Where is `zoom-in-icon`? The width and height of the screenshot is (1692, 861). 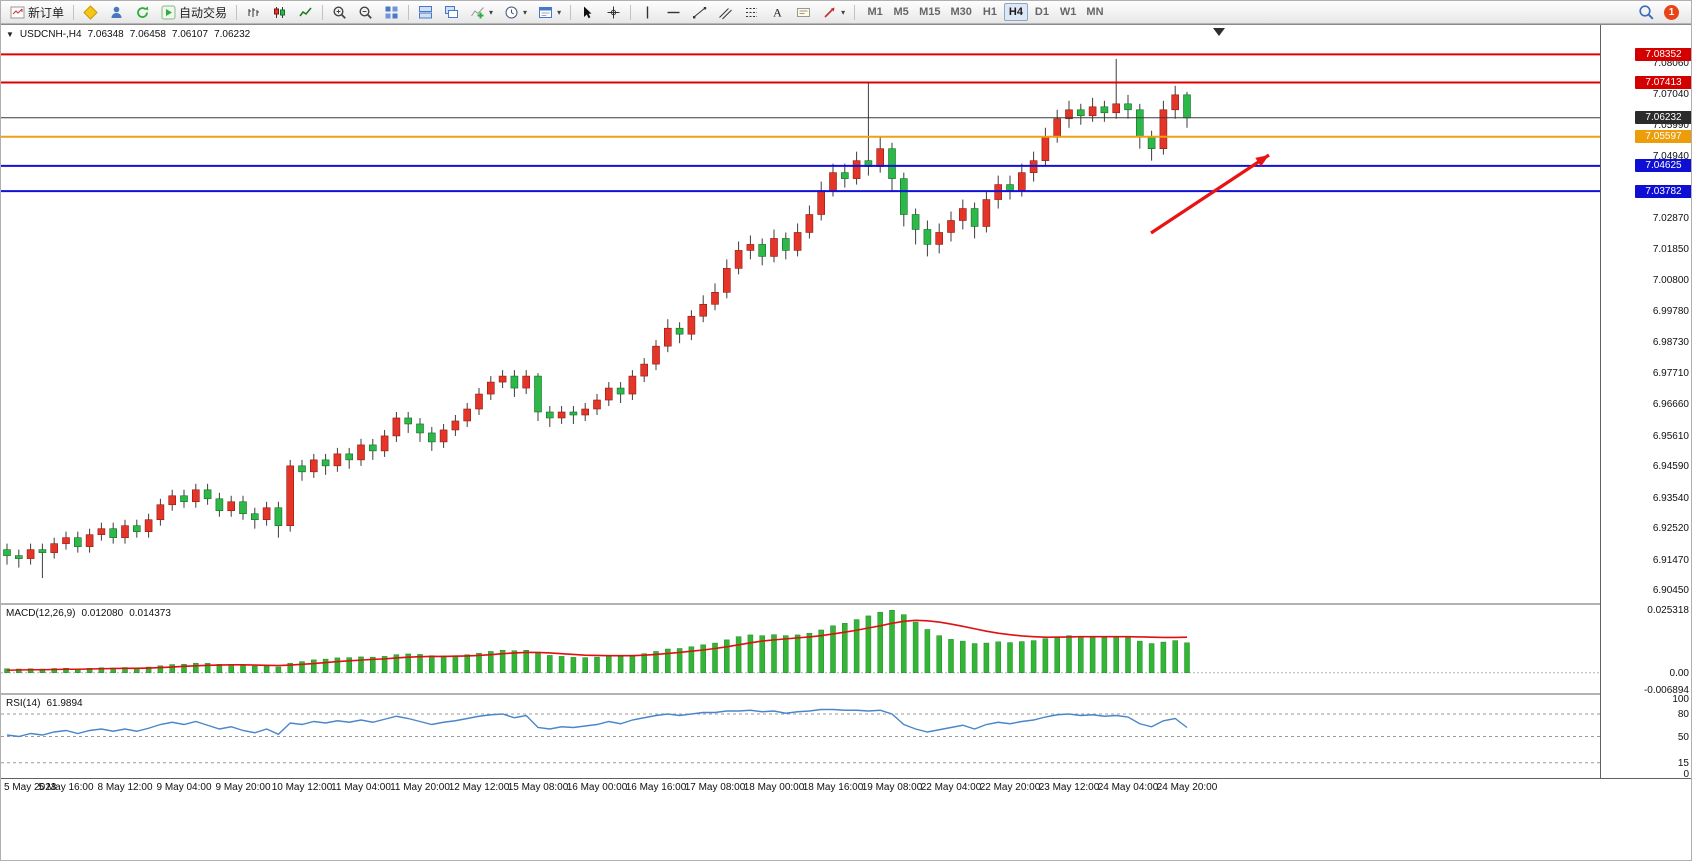 zoom-in-icon is located at coordinates (339, 12).